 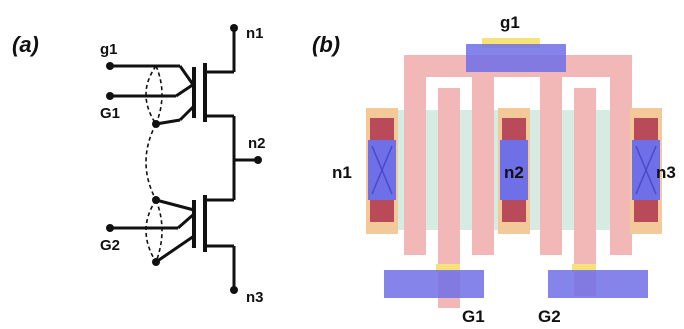 I want to click on terminal-G1-dot, so click(x=110, y=96).